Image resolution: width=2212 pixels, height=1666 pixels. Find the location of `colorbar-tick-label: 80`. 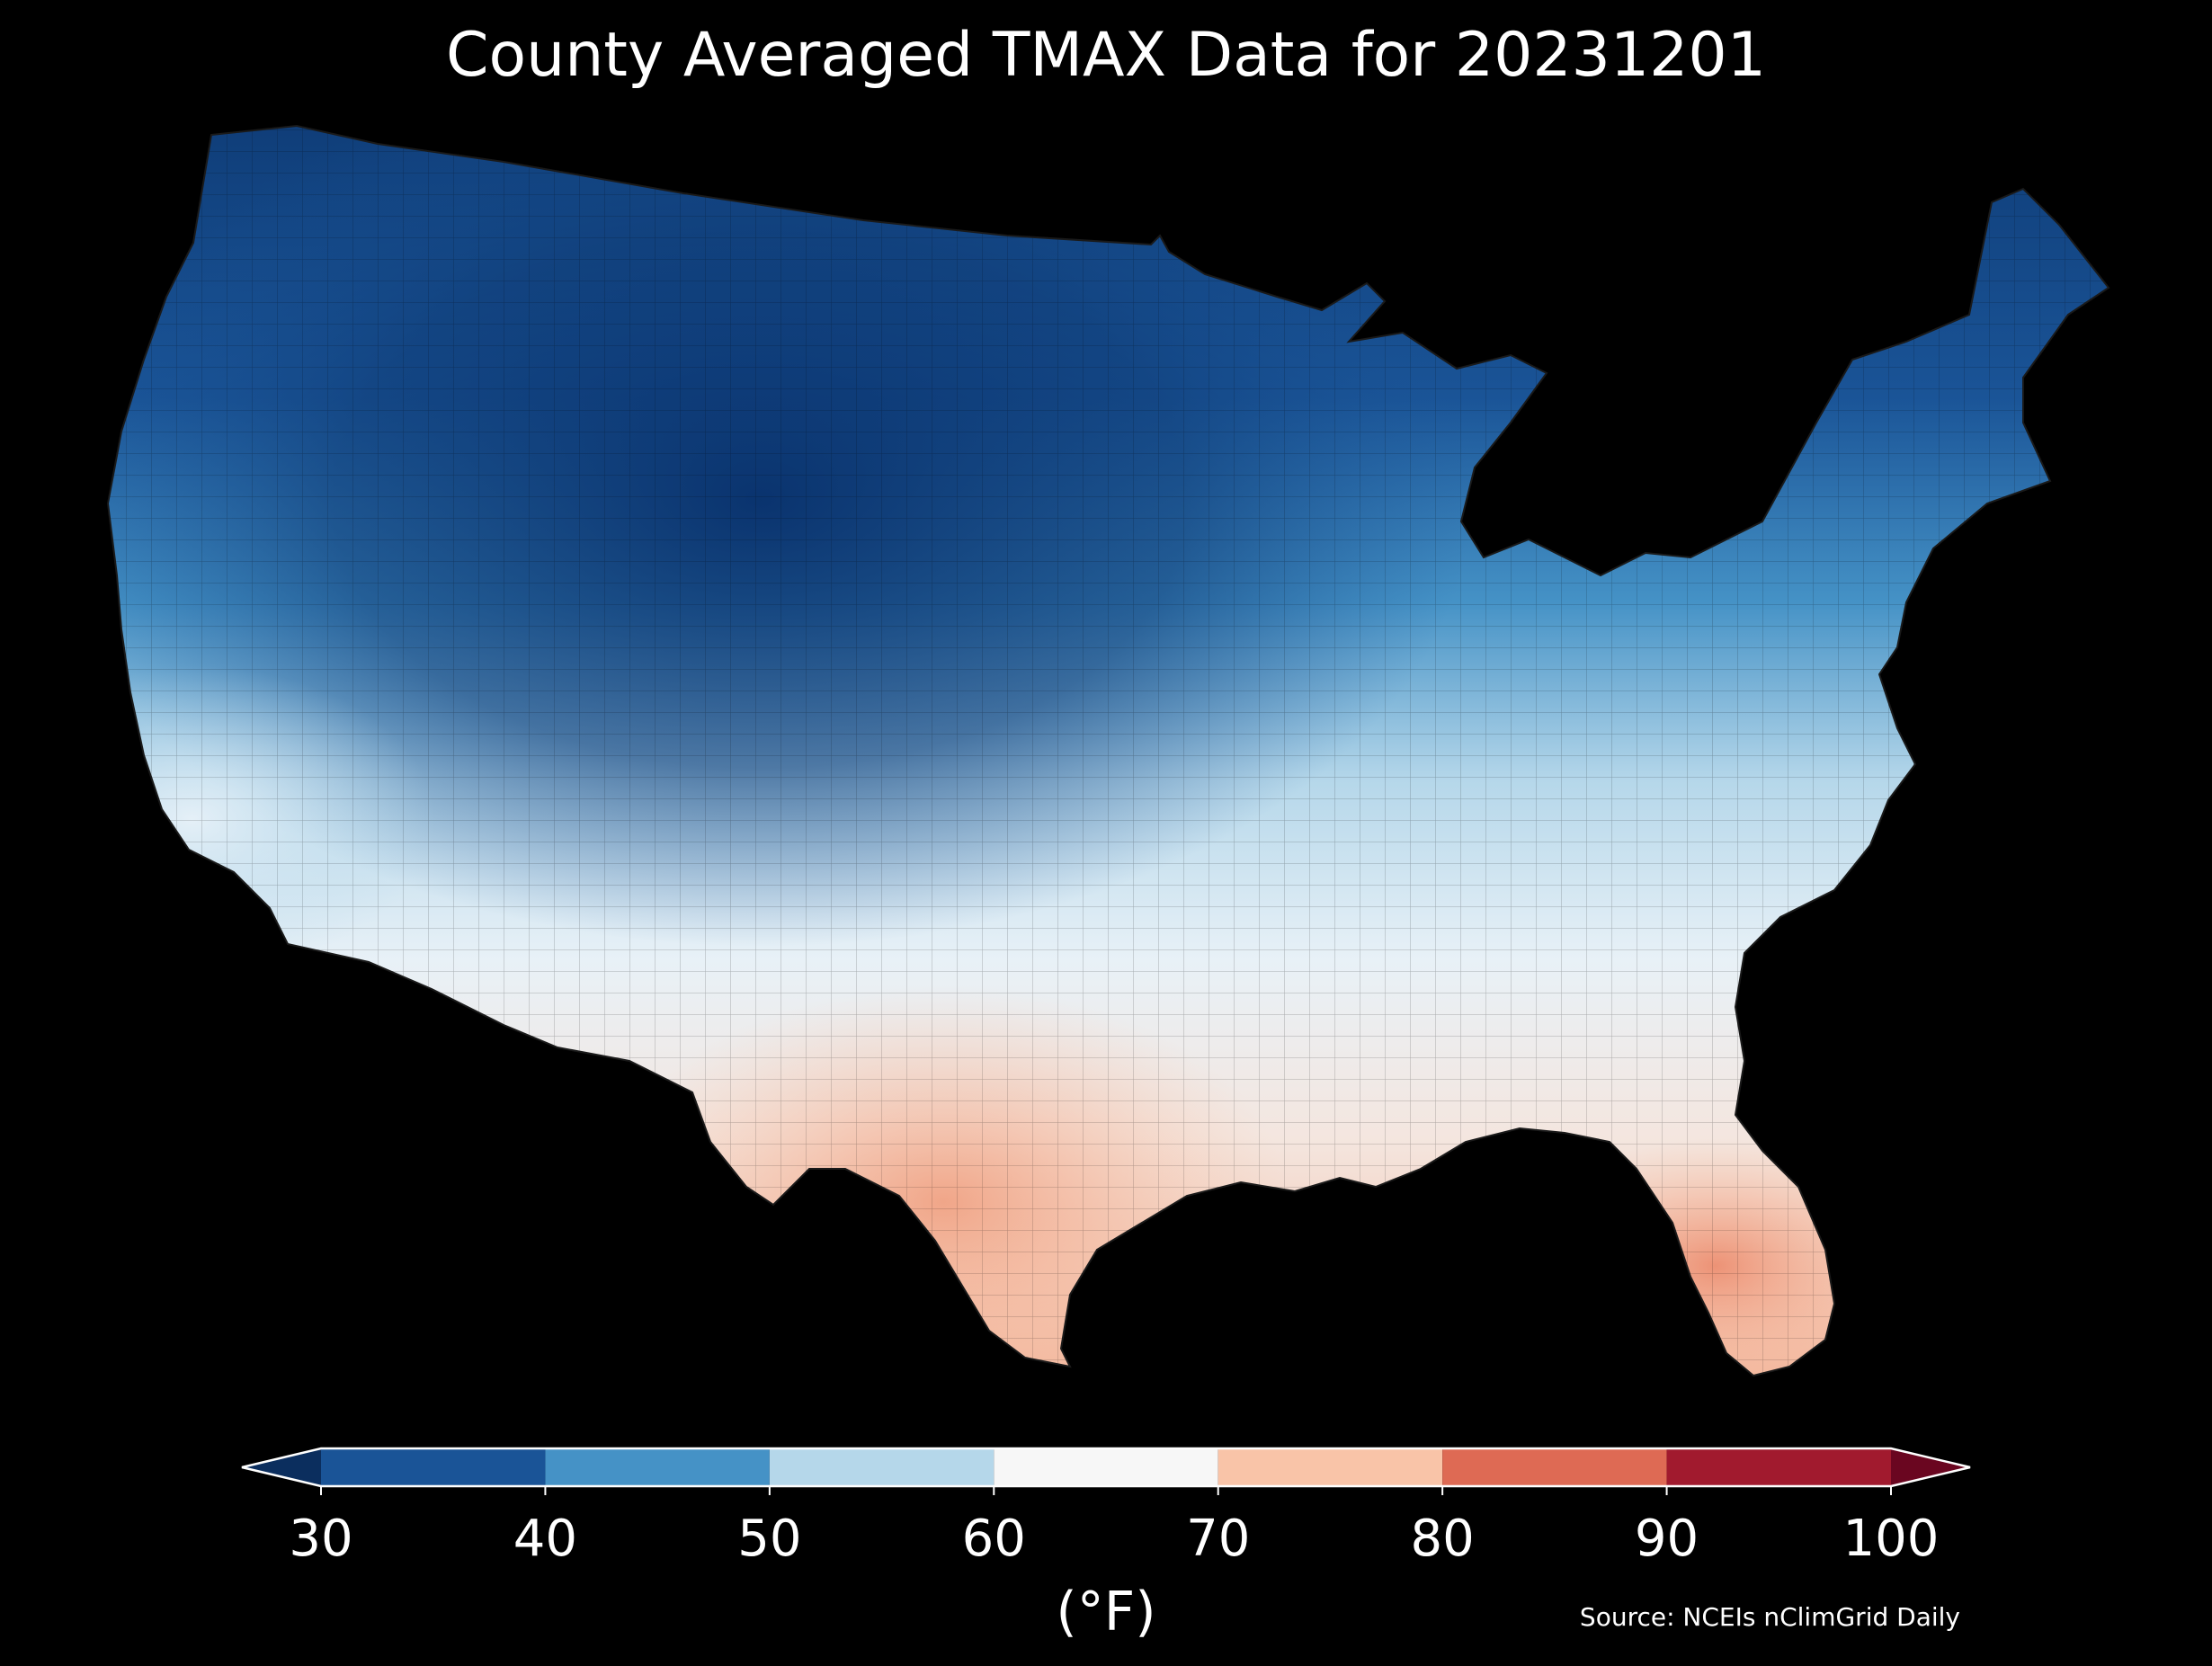

colorbar-tick-label: 80 is located at coordinates (1442, 1539).